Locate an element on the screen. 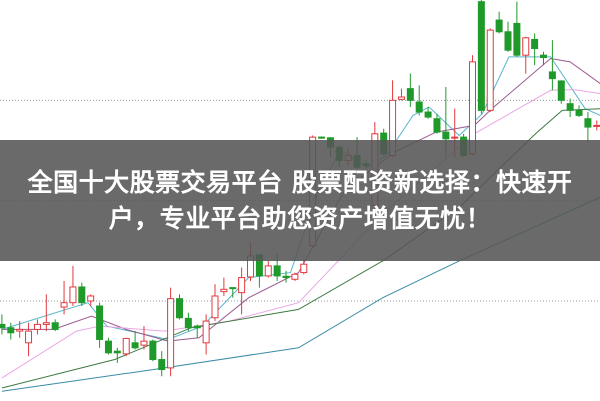  headline-line-1: 全国十大股票交易平台 股票配资新选择：快速开 is located at coordinates (300, 182).